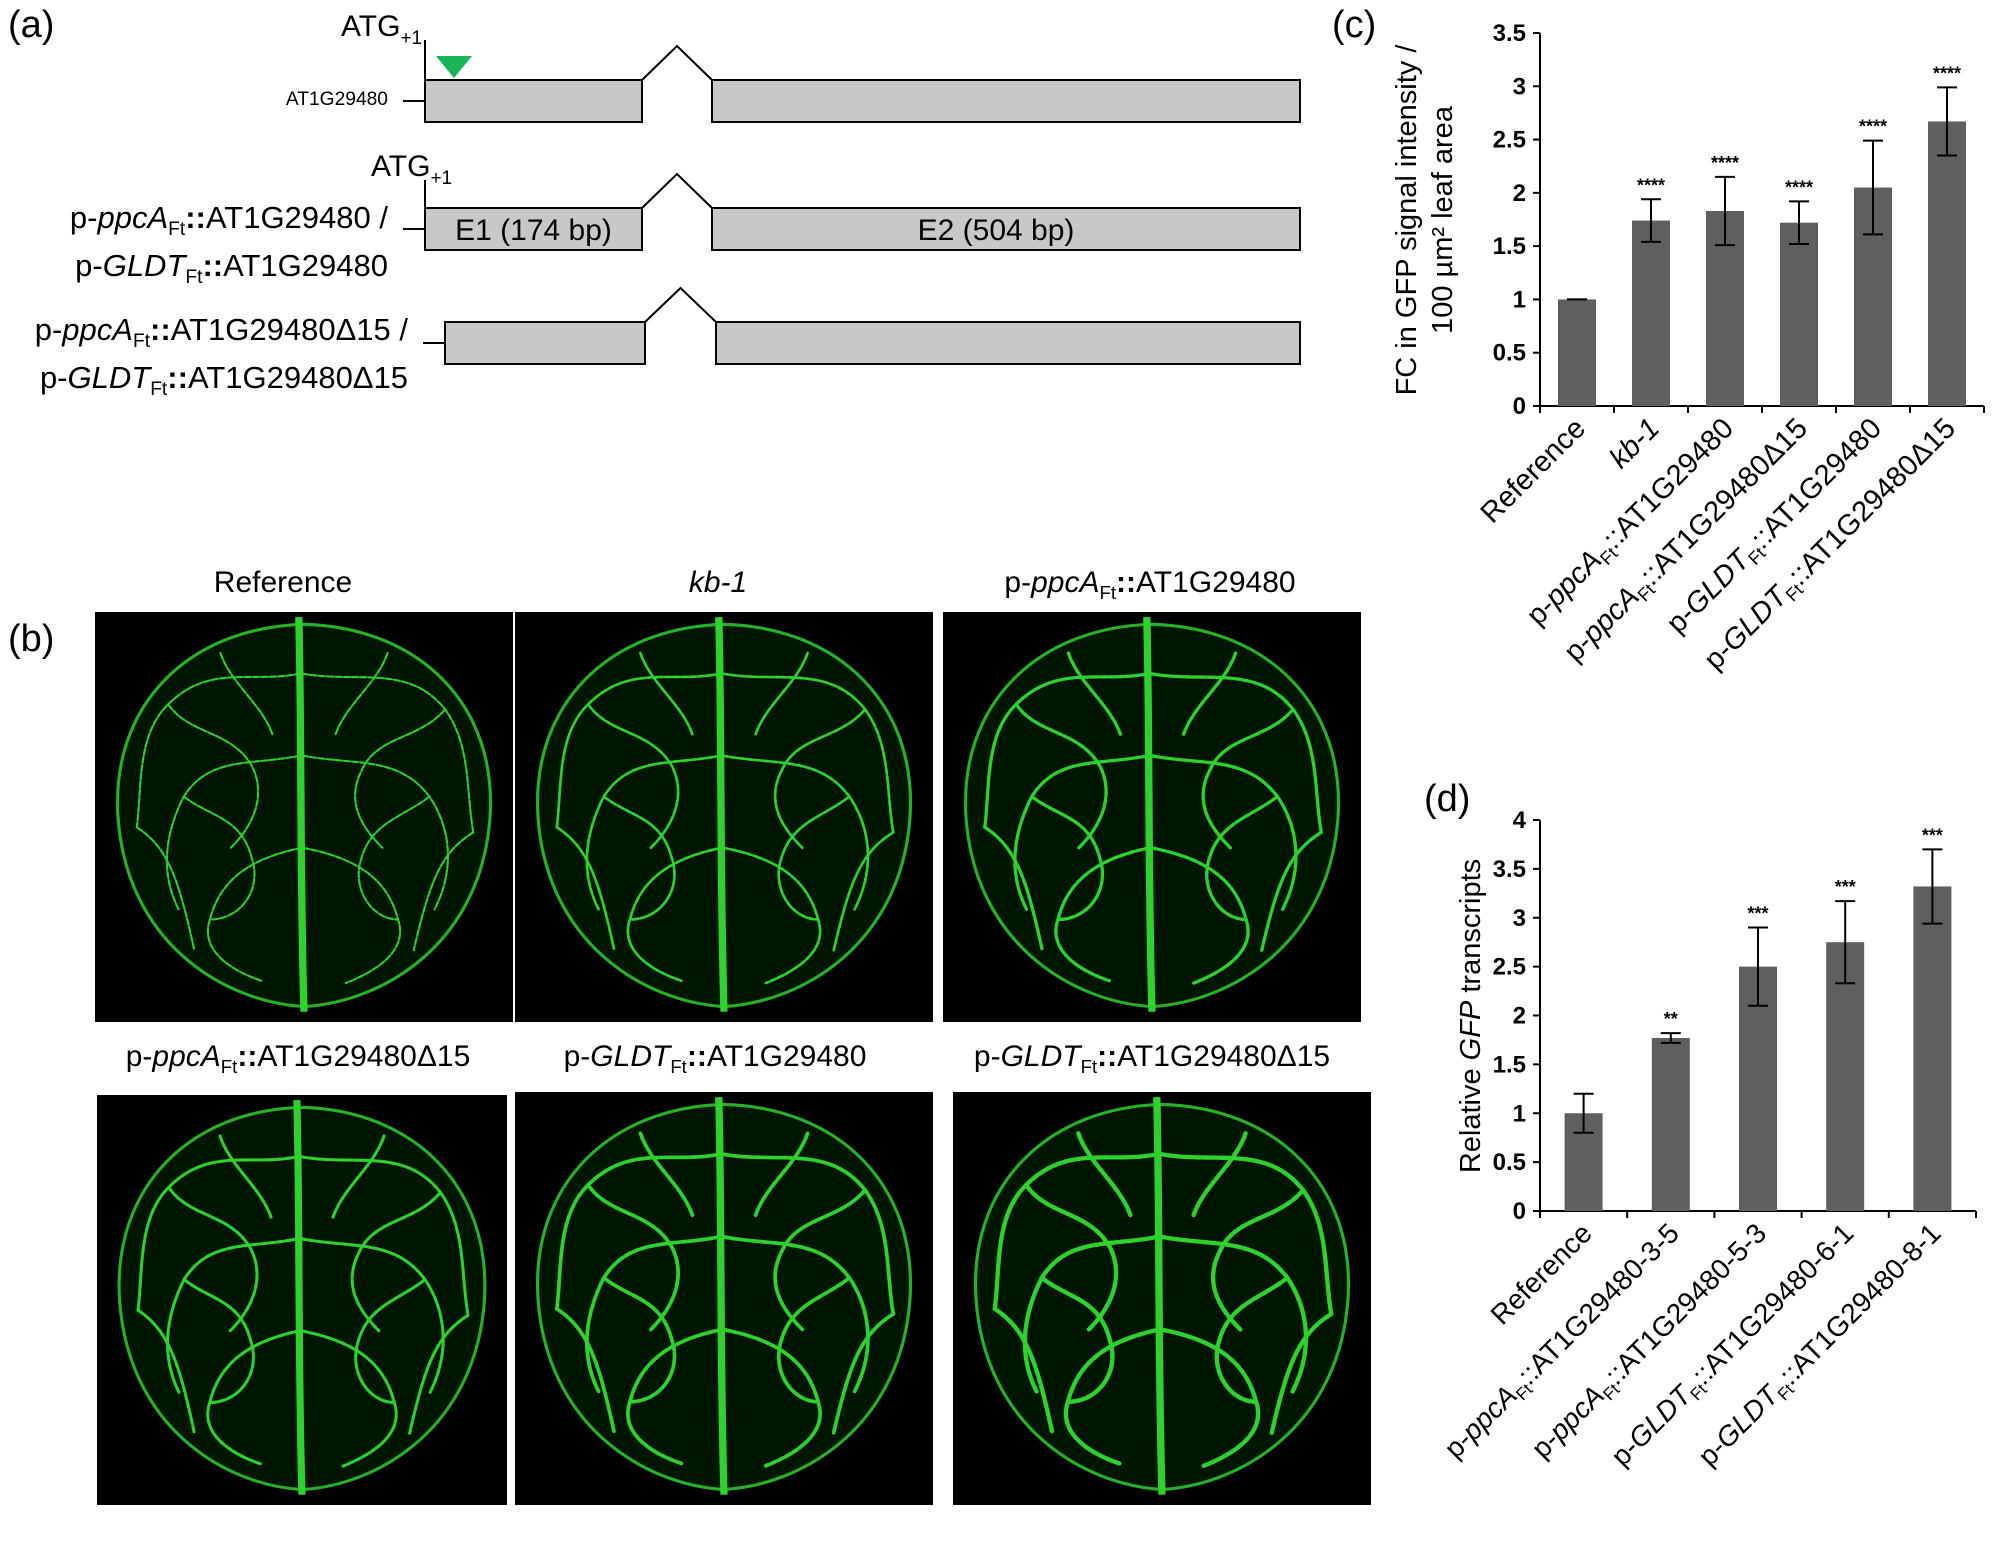  I want to click on significance-label: **, so click(1671, 1019).